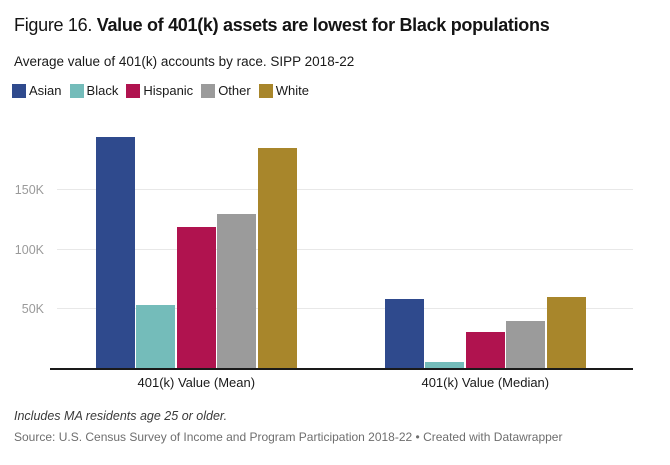  I want to click on legend-label-other: Other, so click(234, 90).